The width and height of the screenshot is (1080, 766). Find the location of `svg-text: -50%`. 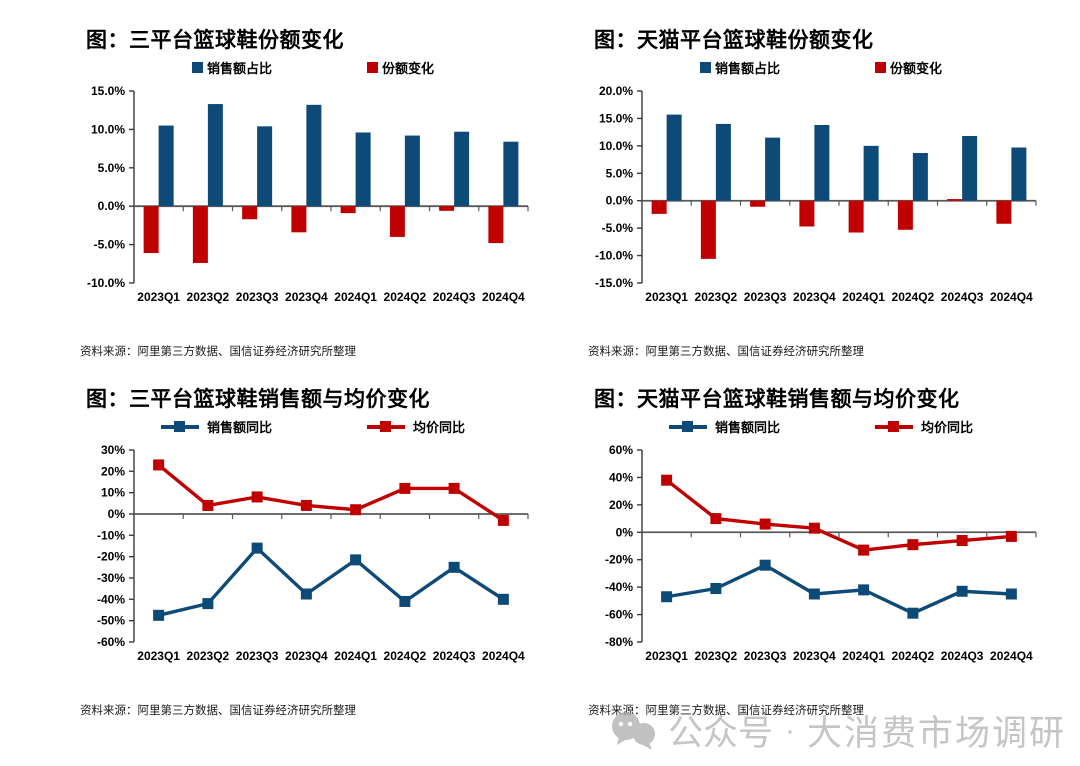

svg-text: -50% is located at coordinates (111, 621).